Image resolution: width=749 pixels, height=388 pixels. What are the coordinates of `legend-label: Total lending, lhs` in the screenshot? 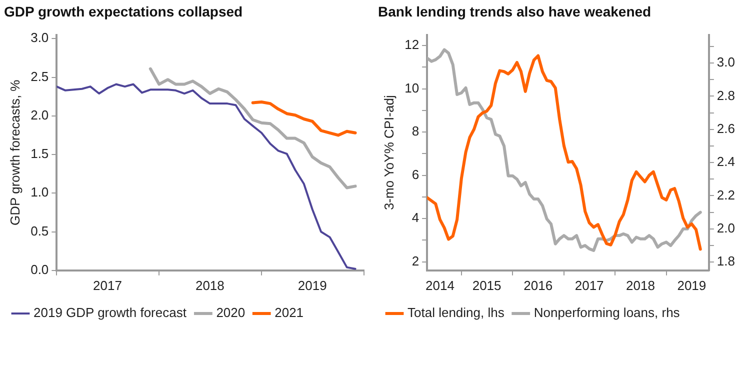 It's located at (456, 312).